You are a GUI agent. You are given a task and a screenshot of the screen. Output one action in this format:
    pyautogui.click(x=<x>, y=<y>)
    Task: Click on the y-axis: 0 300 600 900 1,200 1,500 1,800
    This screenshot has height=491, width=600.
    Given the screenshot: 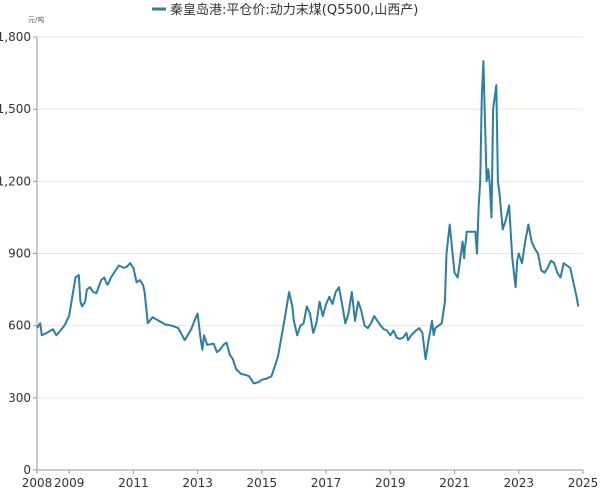 What is the action you would take?
    pyautogui.click(x=19, y=253)
    